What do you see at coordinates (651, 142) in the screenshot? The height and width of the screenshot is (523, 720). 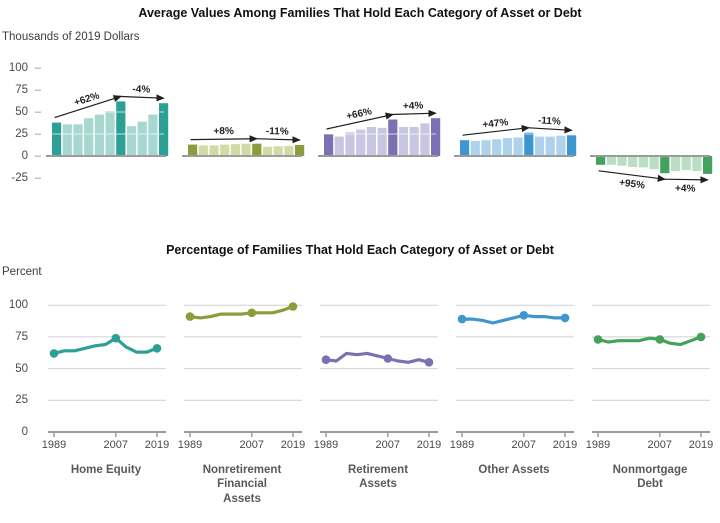 I see `bar-chart-svg: +95% +4%` at bounding box center [651, 142].